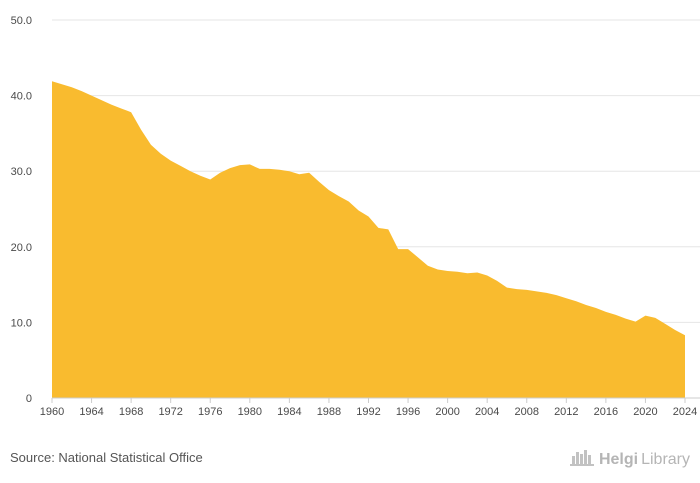 This screenshot has width=700, height=483. I want to click on x-tick-label: 2024, so click(685, 412).